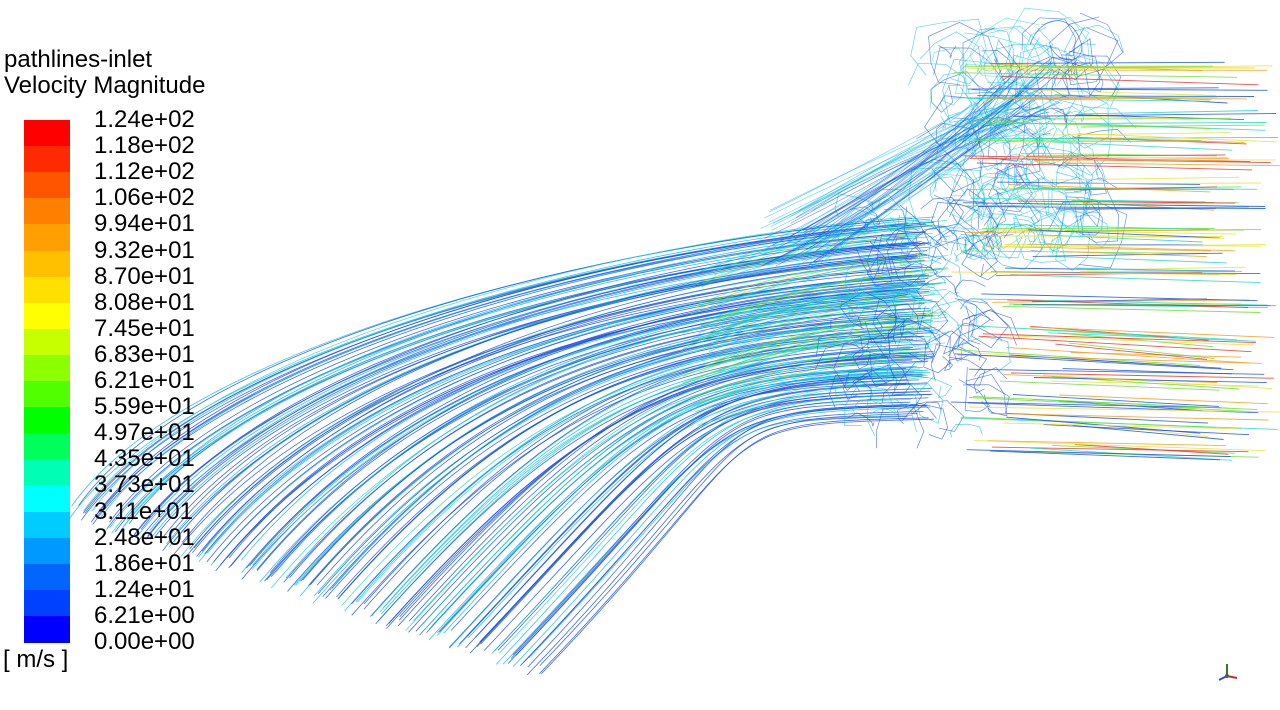 This screenshot has width=1280, height=710. Describe the element at coordinates (1227, 674) in the screenshot. I see `axis-triad-icon` at that location.